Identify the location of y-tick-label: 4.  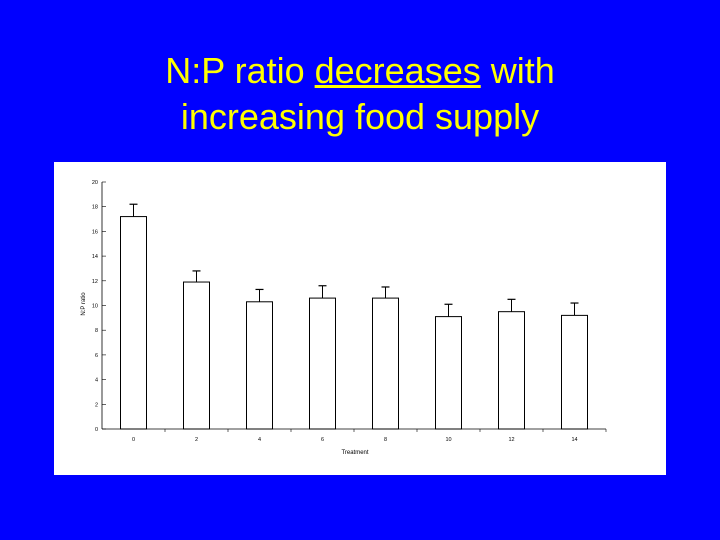
(96, 381).